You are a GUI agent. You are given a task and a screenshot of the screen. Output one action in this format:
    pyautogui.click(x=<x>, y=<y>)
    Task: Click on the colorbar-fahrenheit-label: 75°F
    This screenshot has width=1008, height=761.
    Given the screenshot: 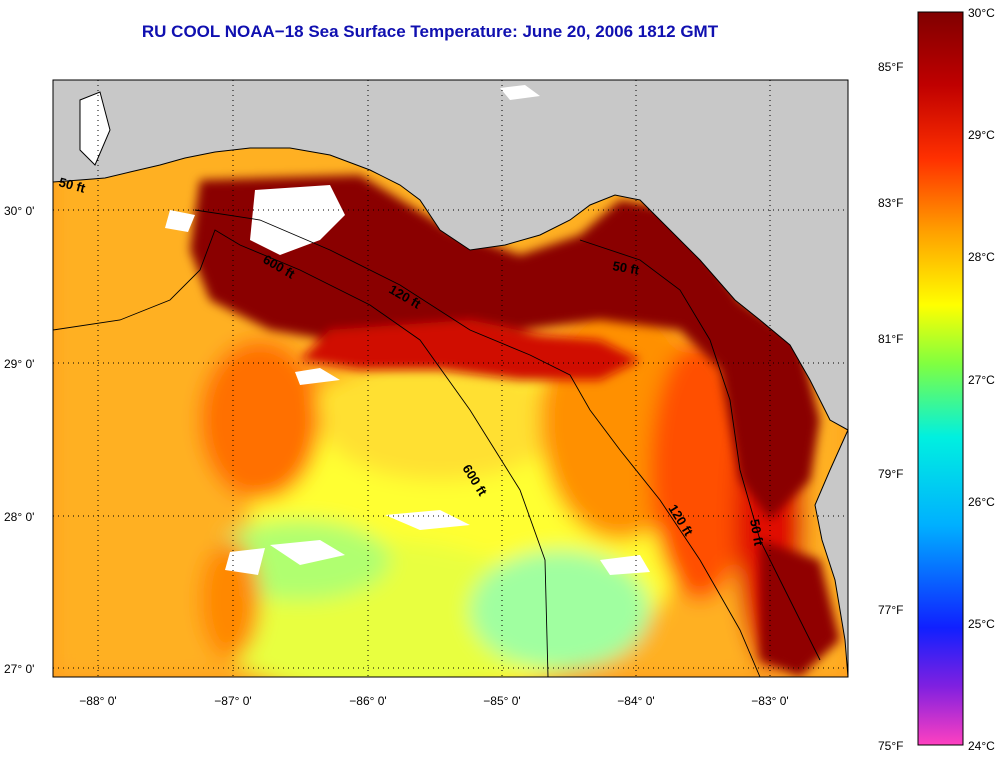 What is the action you would take?
    pyautogui.click(x=890, y=746)
    